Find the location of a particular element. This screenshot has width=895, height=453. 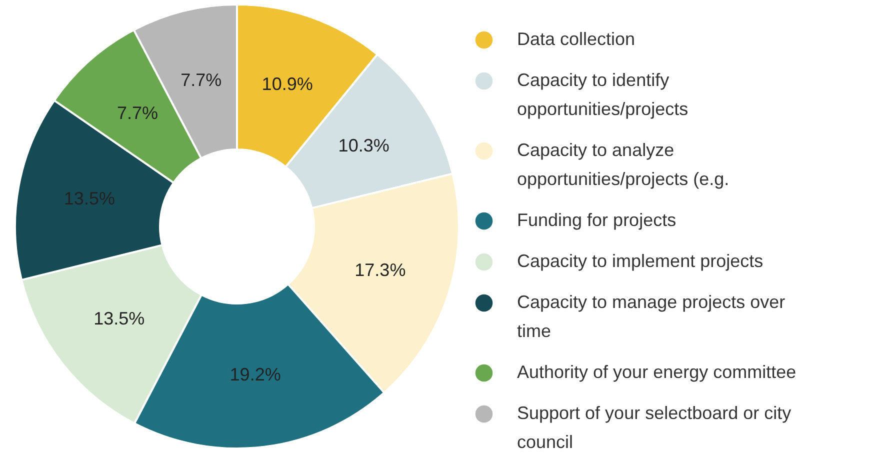

legend-label: Authority of your energy committee is located at coordinates (656, 372).